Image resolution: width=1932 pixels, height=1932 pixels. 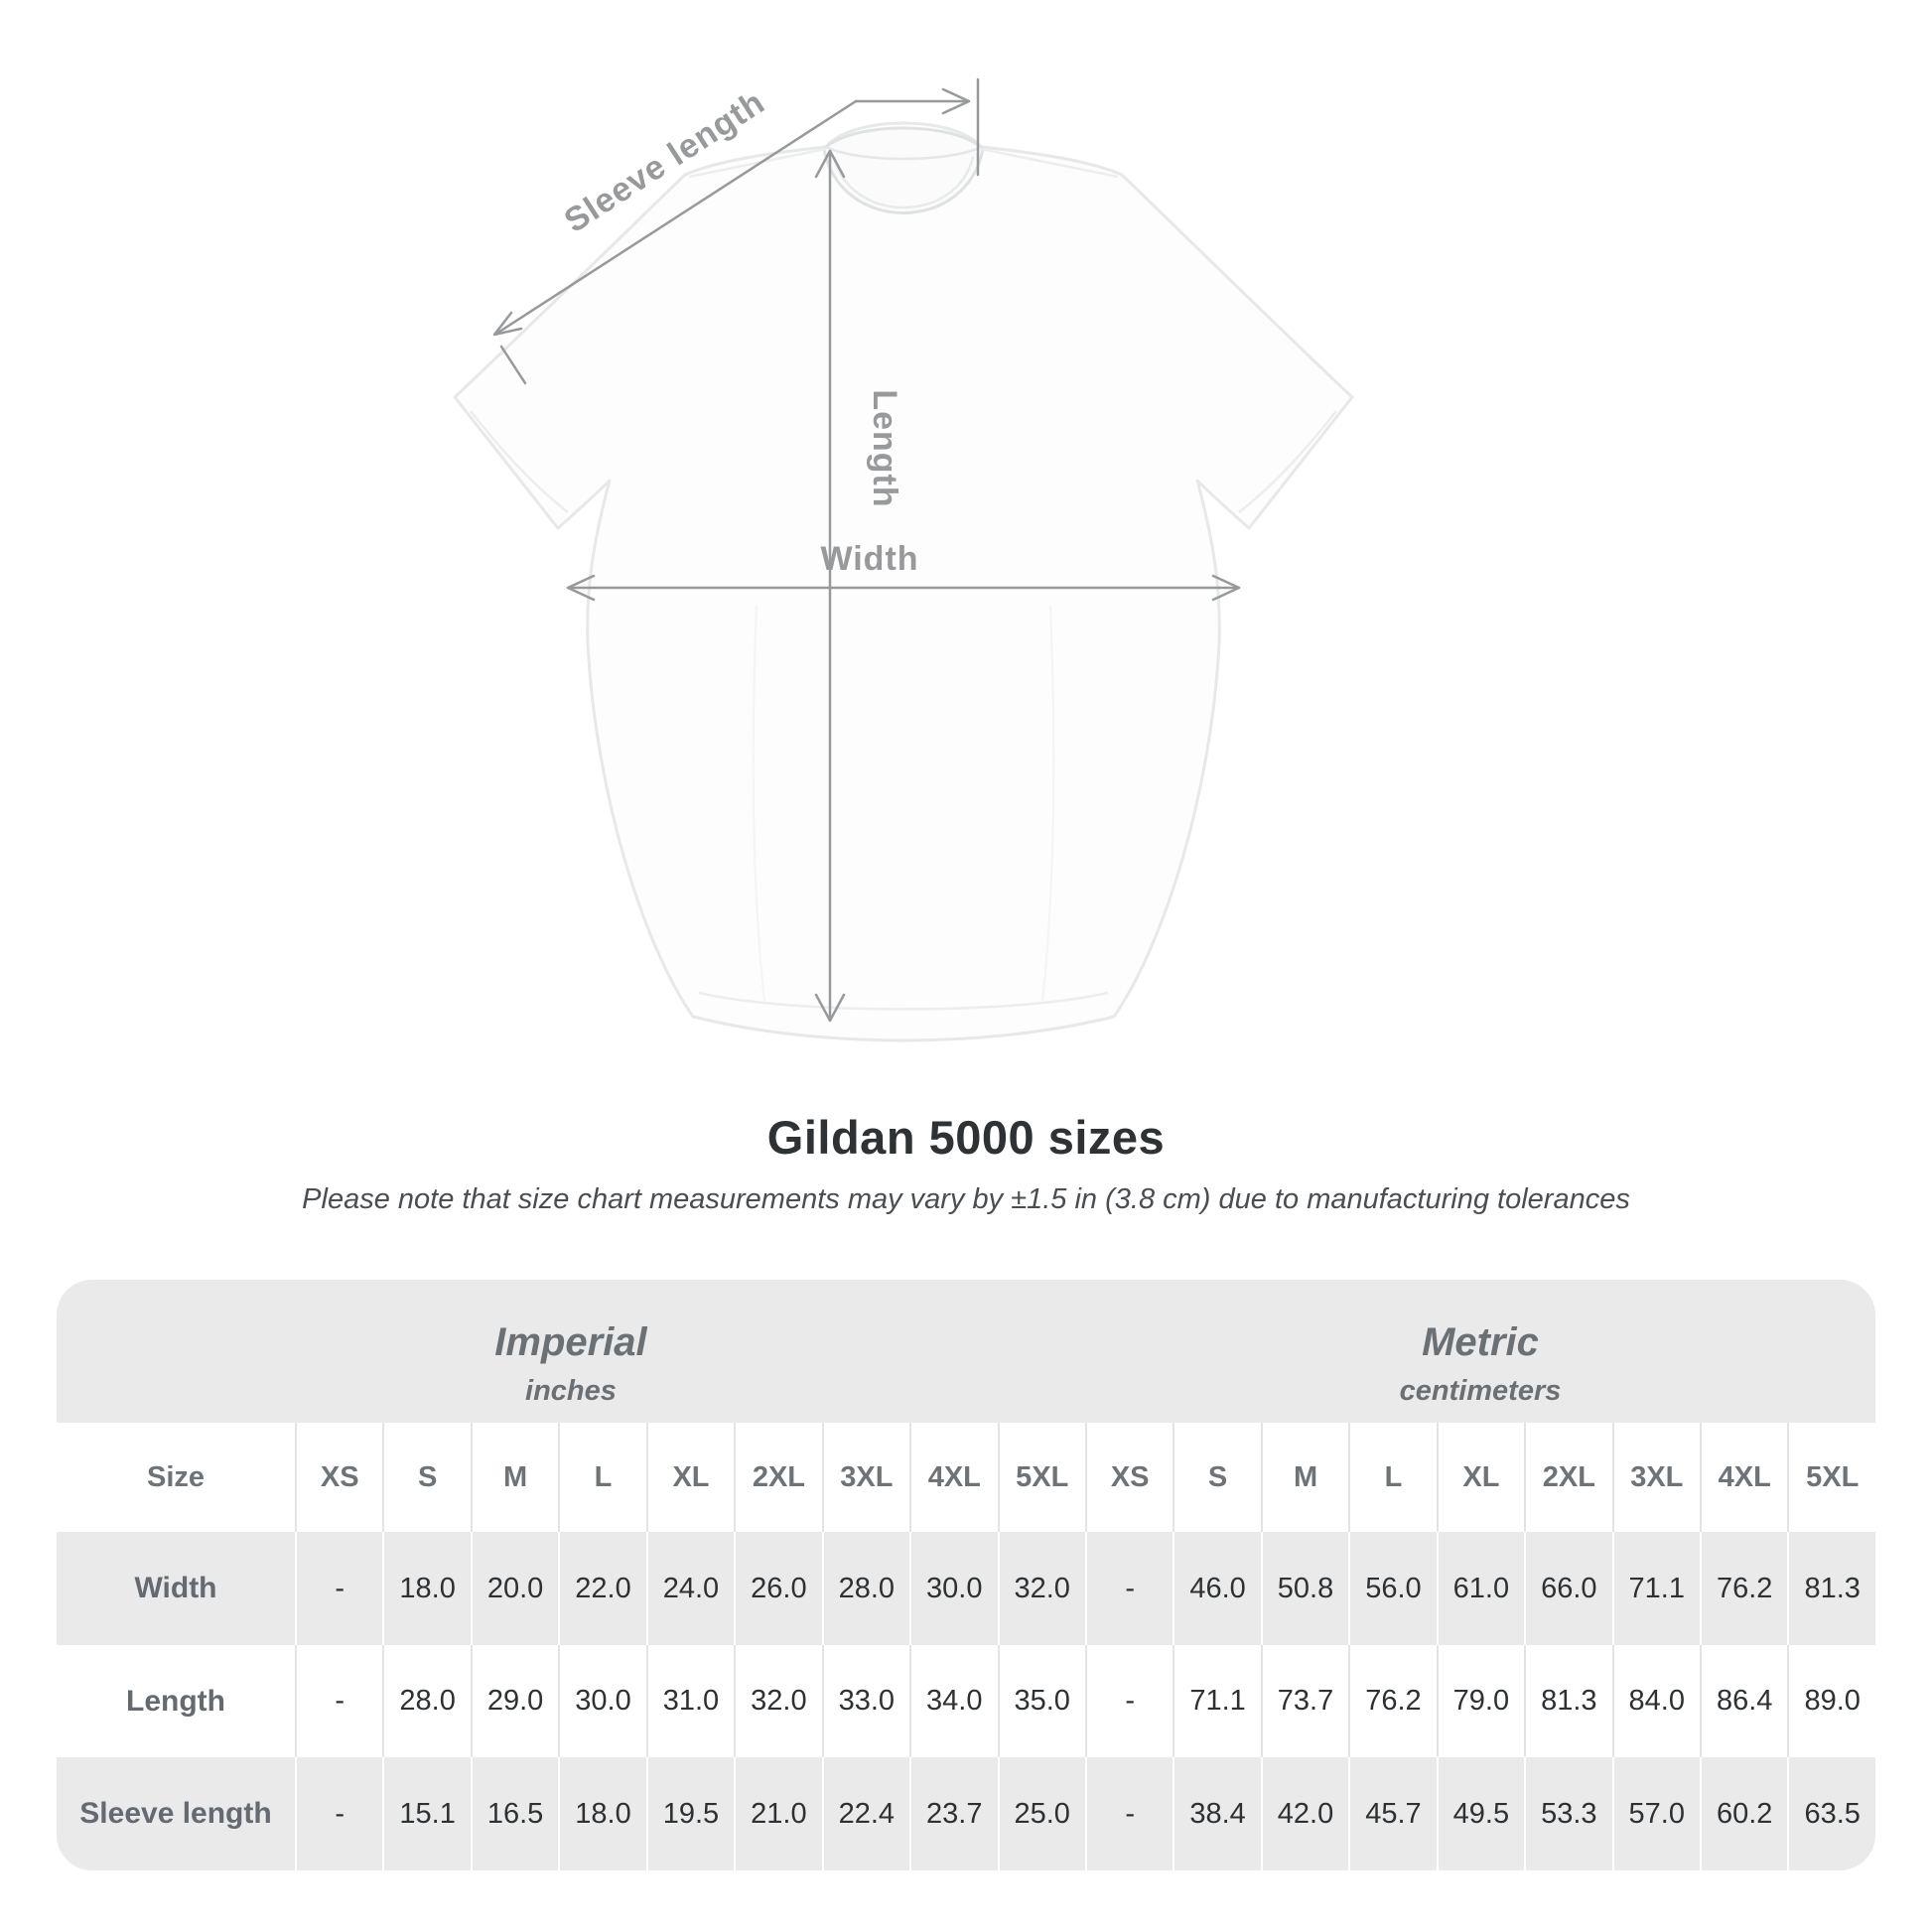 I want to click on table-cell: 50.8, so click(x=1305, y=1589).